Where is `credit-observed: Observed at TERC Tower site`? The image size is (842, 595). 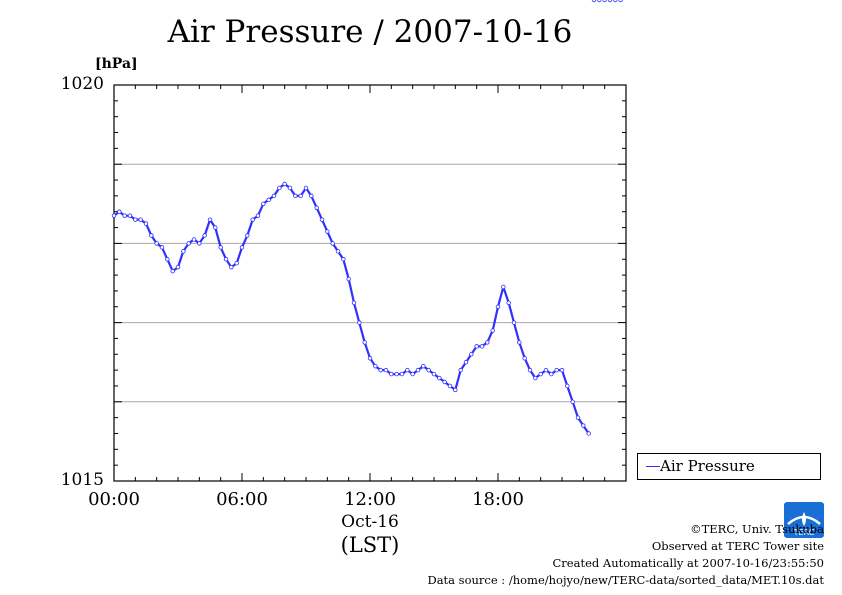
credit-observed: Observed at TERC Tower site is located at coordinates (737, 546).